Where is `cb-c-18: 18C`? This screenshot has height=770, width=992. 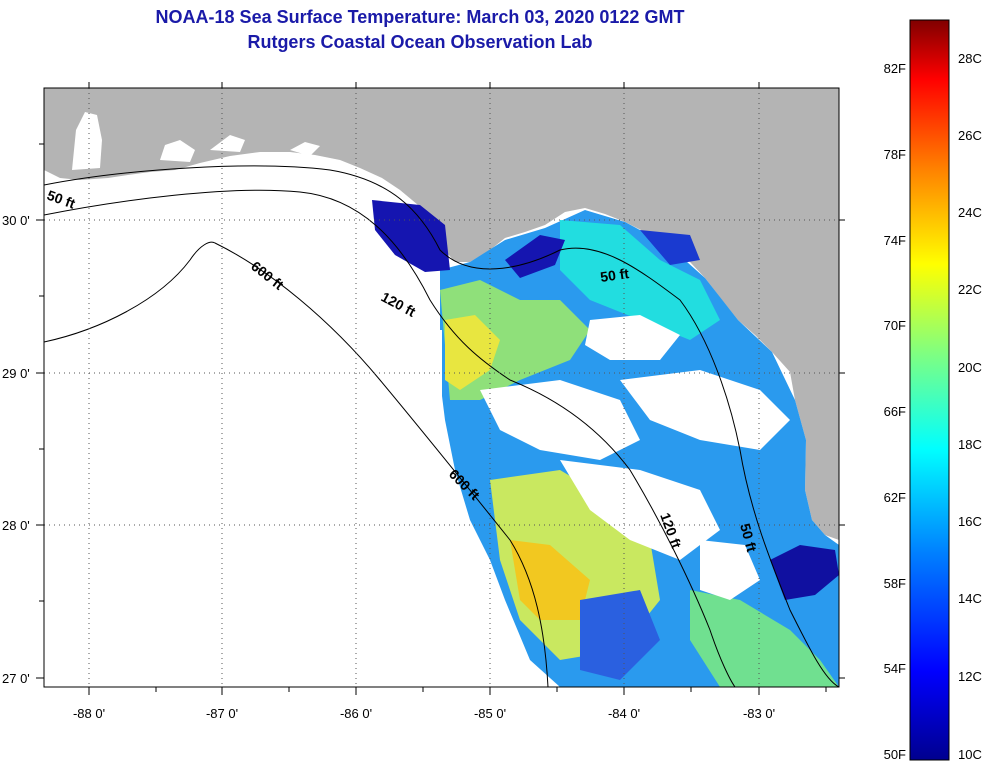 cb-c-18: 18C is located at coordinates (970, 444).